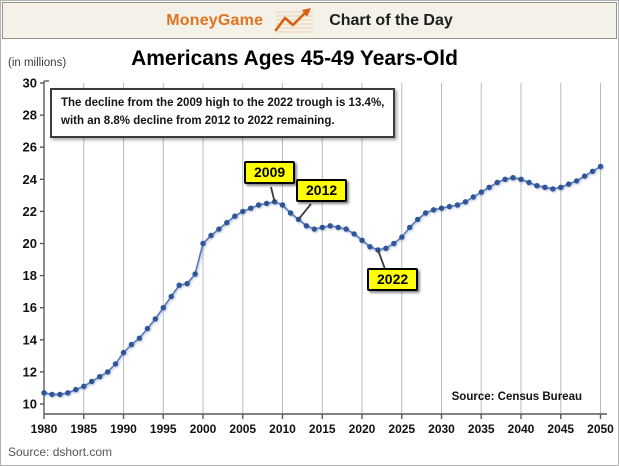  I want to click on svg-text: 1980, so click(44, 429).